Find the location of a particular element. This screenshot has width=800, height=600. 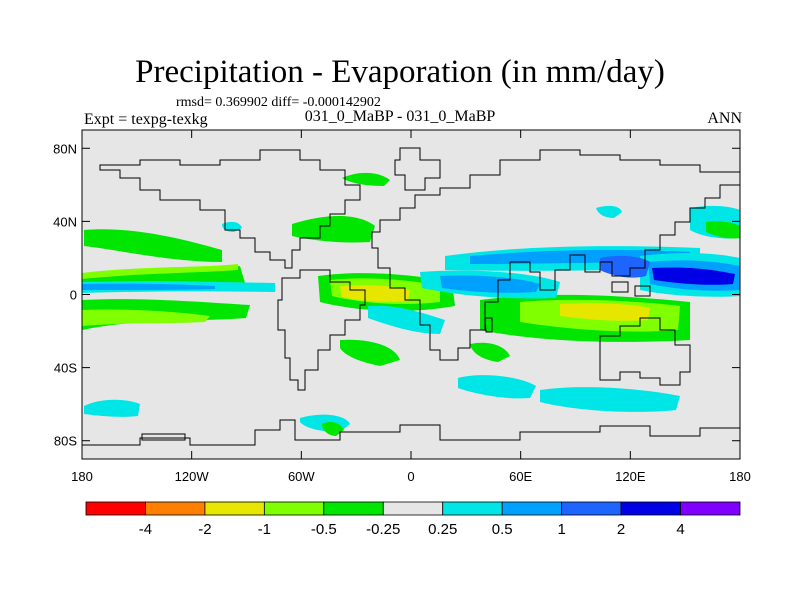

experiment-names: 031_0_MaBP - 031_0_MaBP is located at coordinates (400, 116).